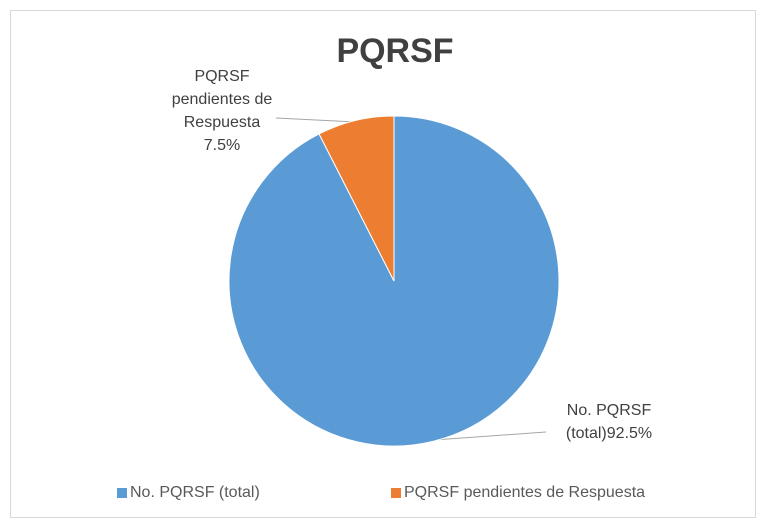  I want to click on data-label: No. PQRSF (total)92.5%, so click(609, 422).